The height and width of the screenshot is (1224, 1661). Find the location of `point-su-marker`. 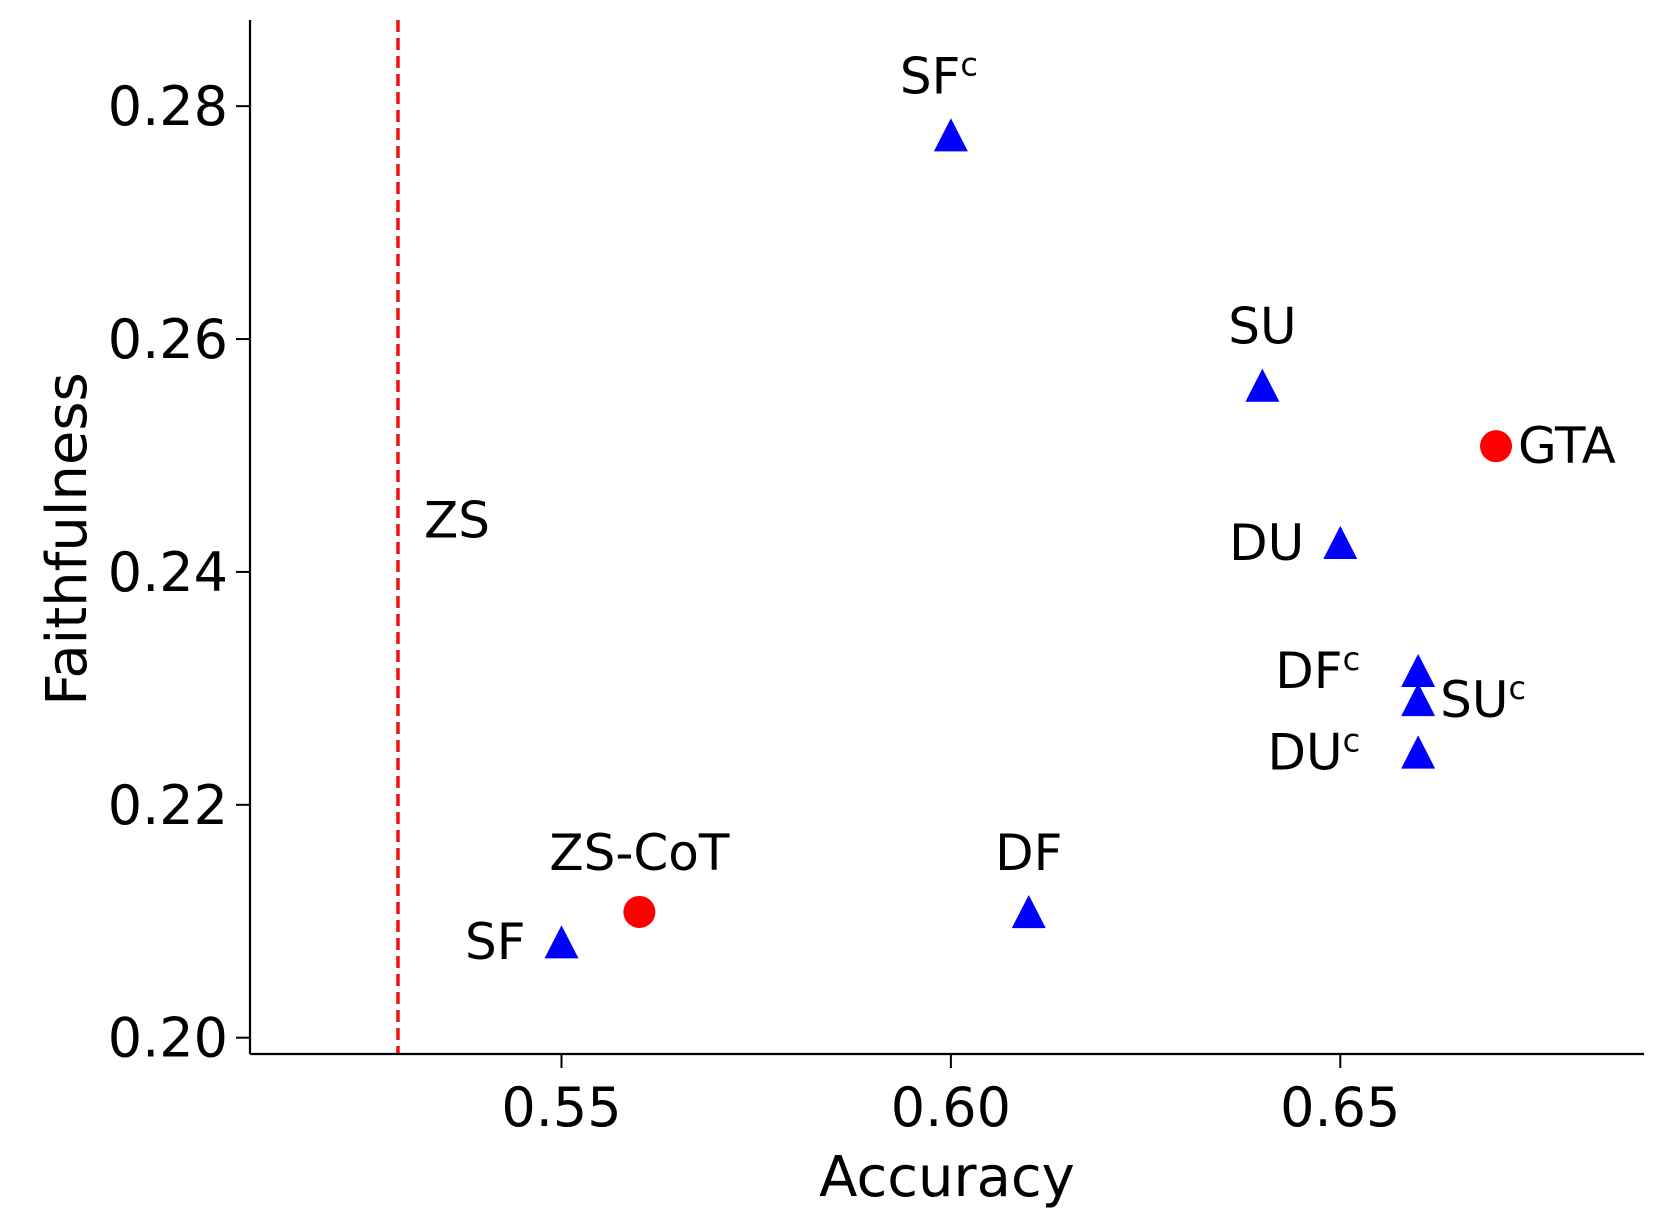

point-su-marker is located at coordinates (1262, 385).